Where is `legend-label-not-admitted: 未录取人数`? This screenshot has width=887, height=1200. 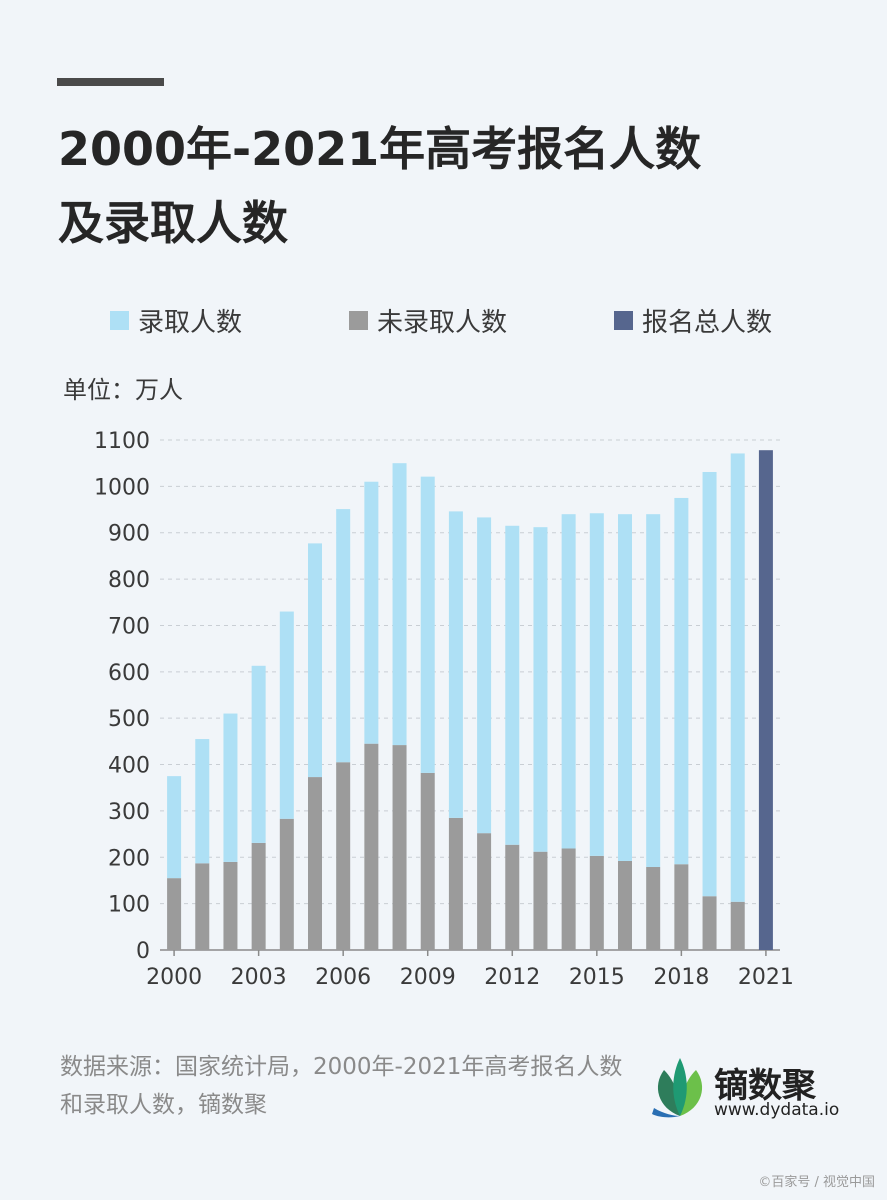
legend-label-not-admitted: 未录取人数 is located at coordinates (442, 323).